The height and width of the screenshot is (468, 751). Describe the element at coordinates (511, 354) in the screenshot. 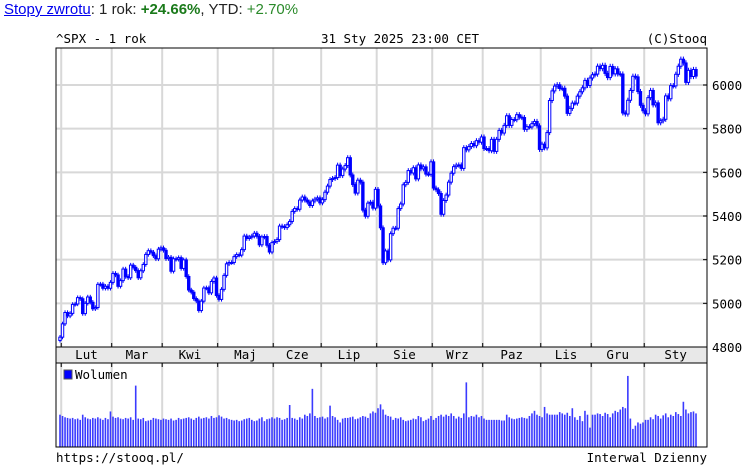

I see `month-label: Paz` at that location.